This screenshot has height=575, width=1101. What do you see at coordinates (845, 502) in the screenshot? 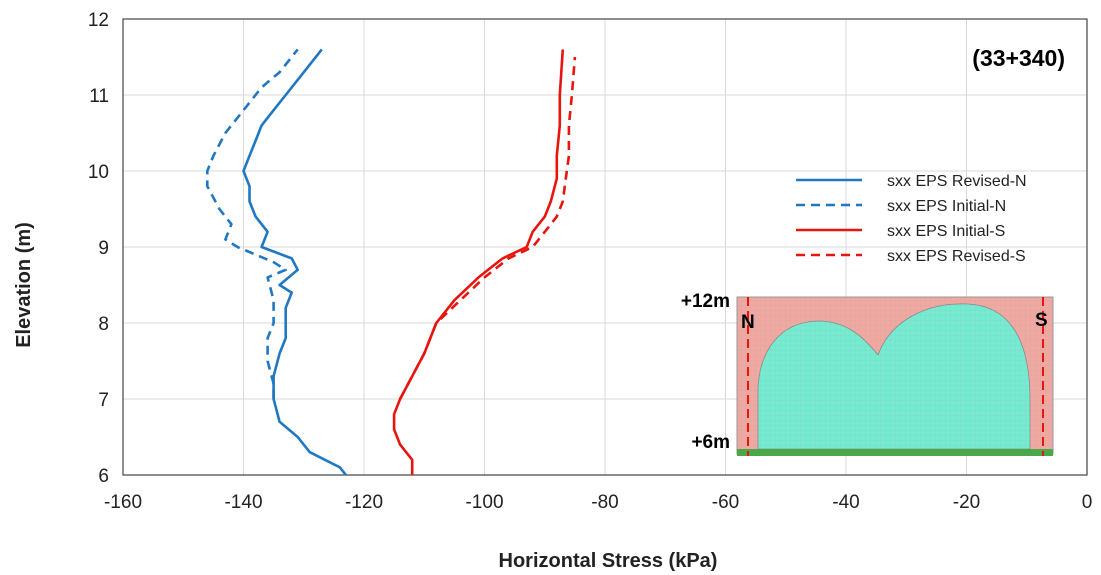
I see `x-tick-label: -40` at bounding box center [845, 502].